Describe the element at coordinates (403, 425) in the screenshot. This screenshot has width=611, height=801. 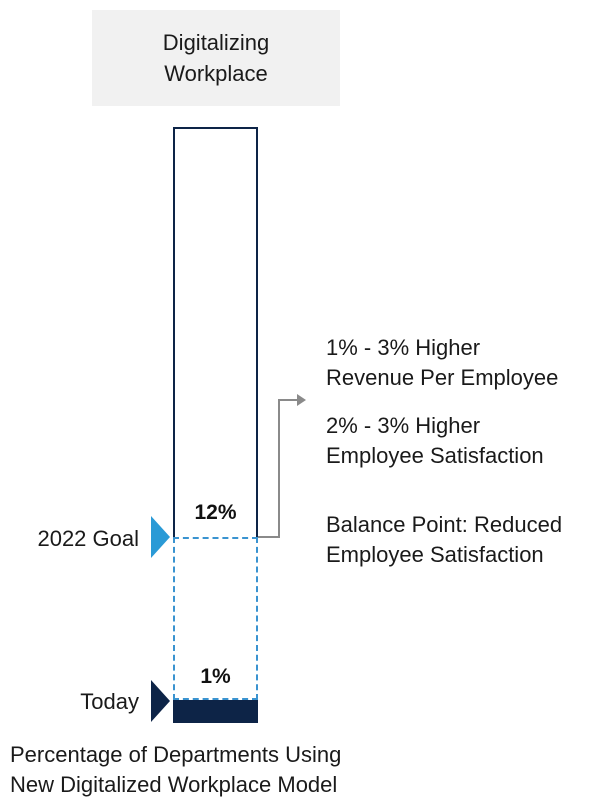
I see `benefit-satisfaction-line1: 2% - 3% Higher` at that location.